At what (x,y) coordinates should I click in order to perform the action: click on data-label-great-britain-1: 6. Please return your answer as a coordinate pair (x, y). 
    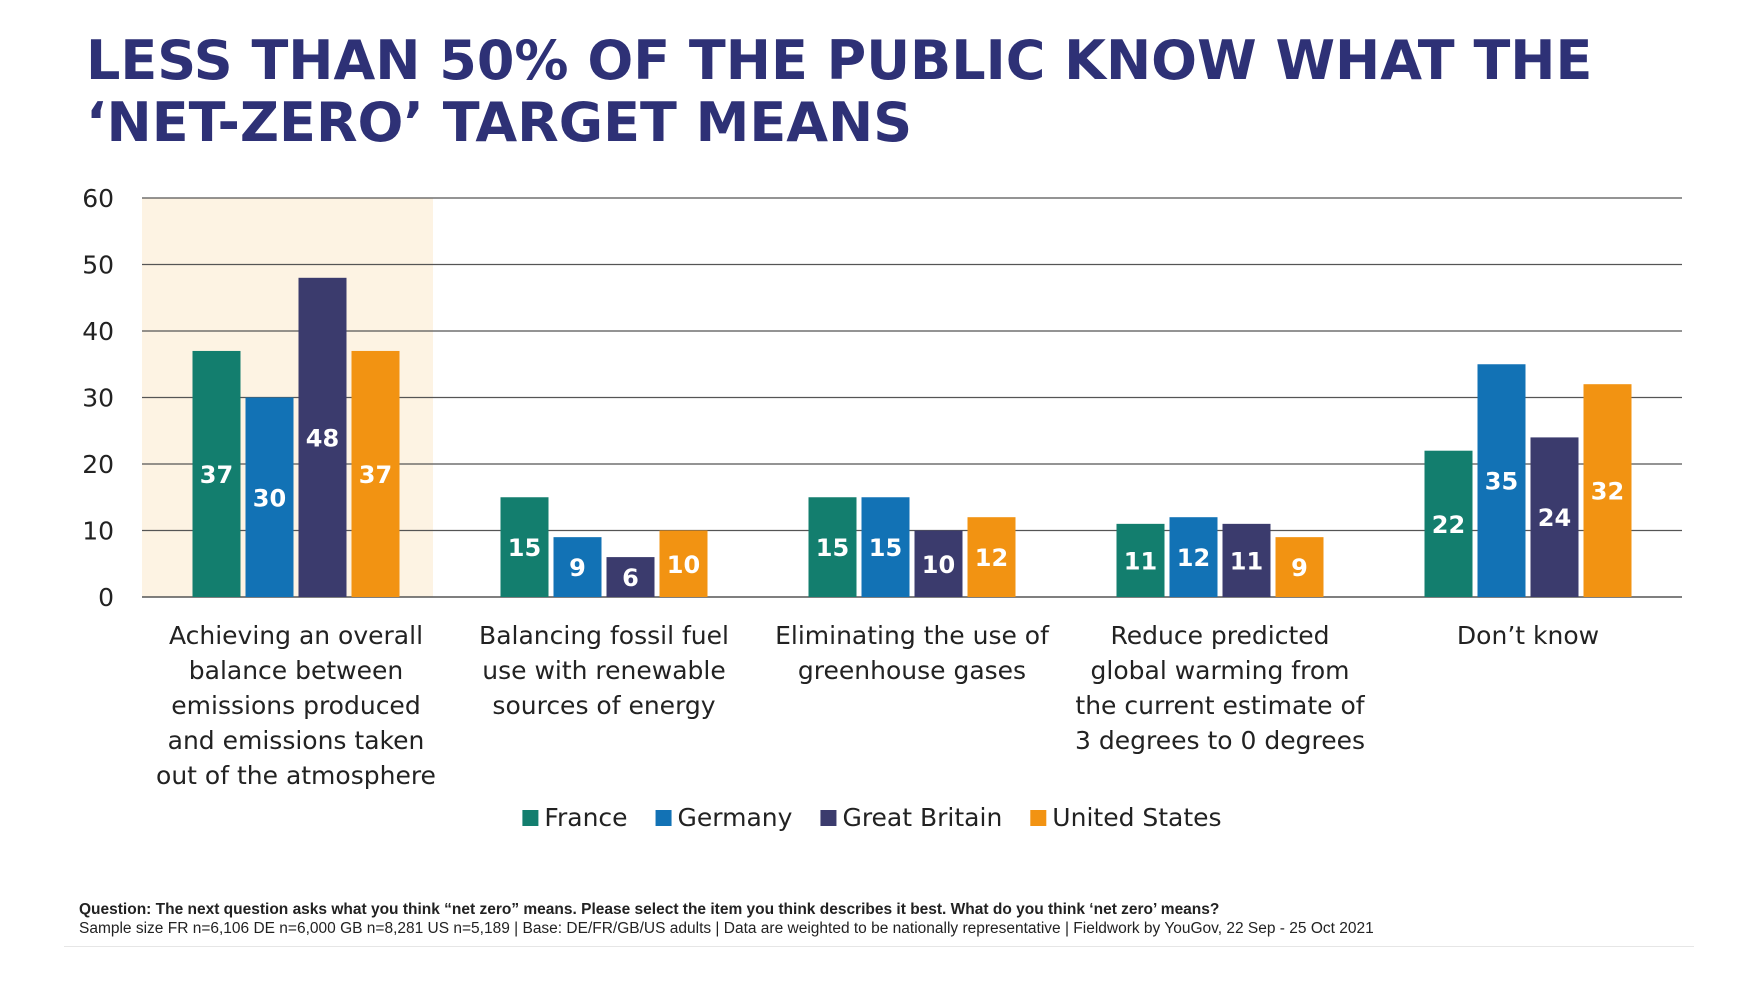
    Looking at the image, I should click on (630, 578).